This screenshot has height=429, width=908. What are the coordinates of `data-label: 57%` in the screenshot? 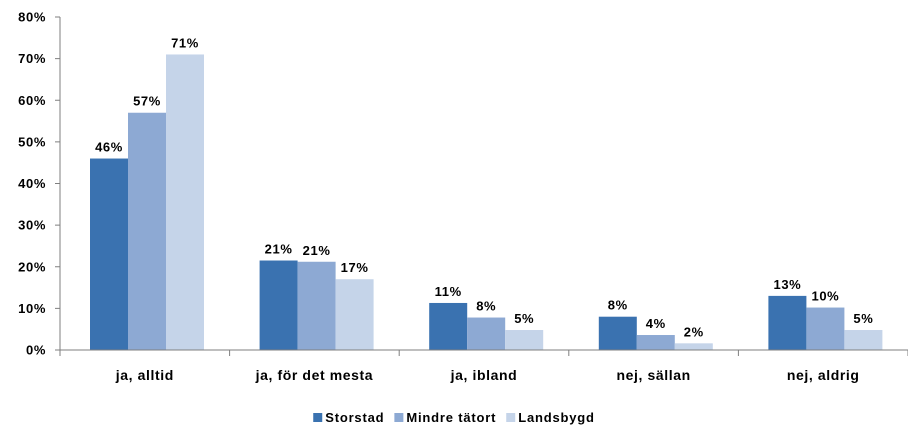 It's located at (147, 101).